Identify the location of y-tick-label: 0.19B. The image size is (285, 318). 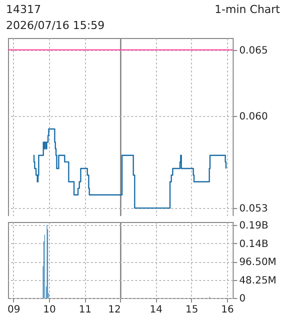
(254, 226).